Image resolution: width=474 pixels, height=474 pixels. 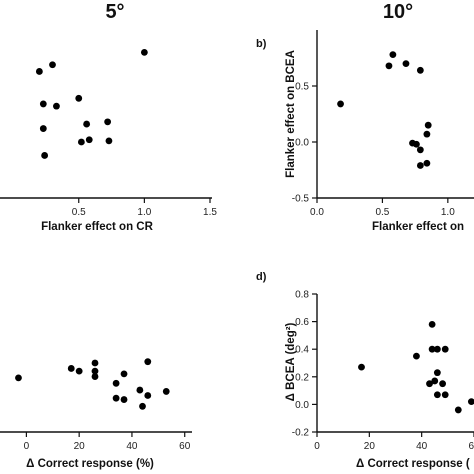 I want to click on header-right: 10°, so click(x=398, y=12).